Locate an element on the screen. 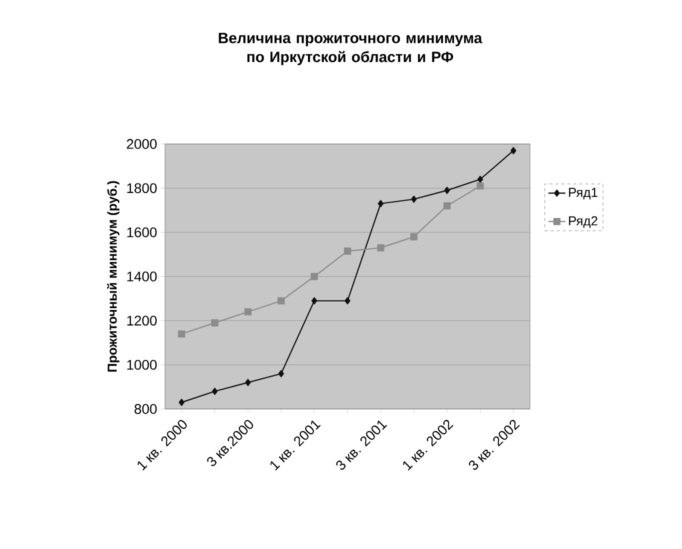 This screenshot has height=549, width=682. y-tick-label: 1000 is located at coordinates (142, 365).